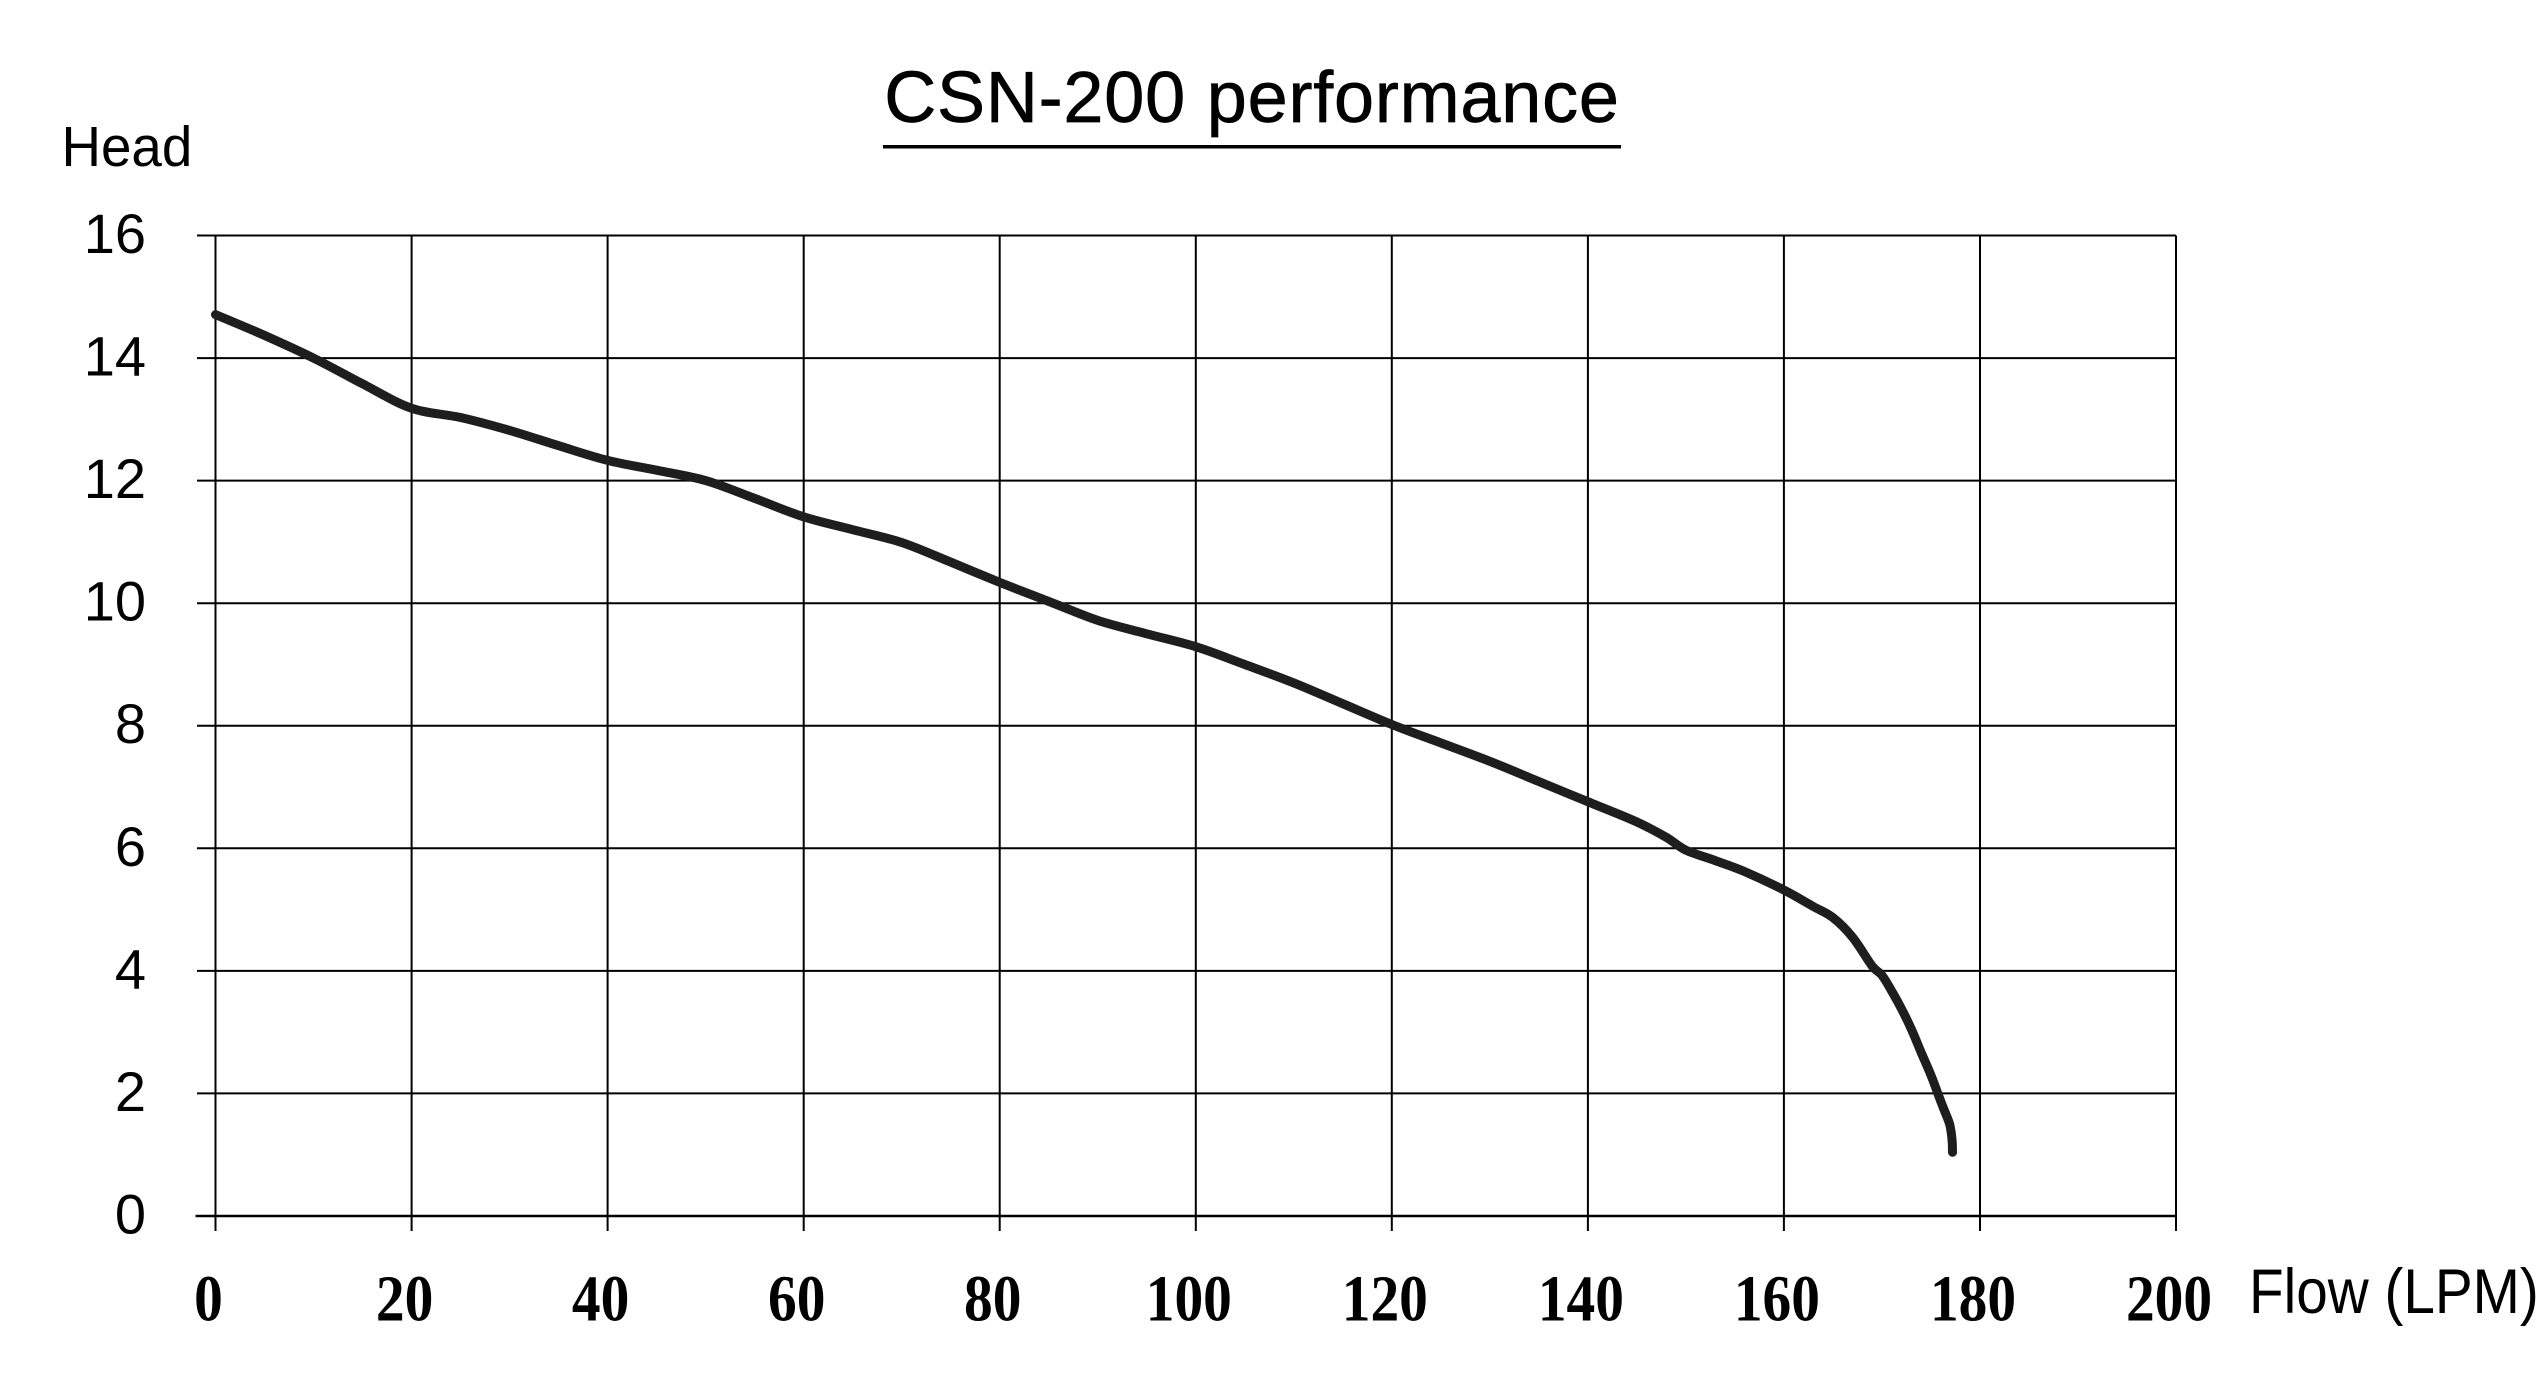 The width and height of the screenshot is (2541, 1377). What do you see at coordinates (130, 968) in the screenshot?
I see `svg-text: 4` at bounding box center [130, 968].